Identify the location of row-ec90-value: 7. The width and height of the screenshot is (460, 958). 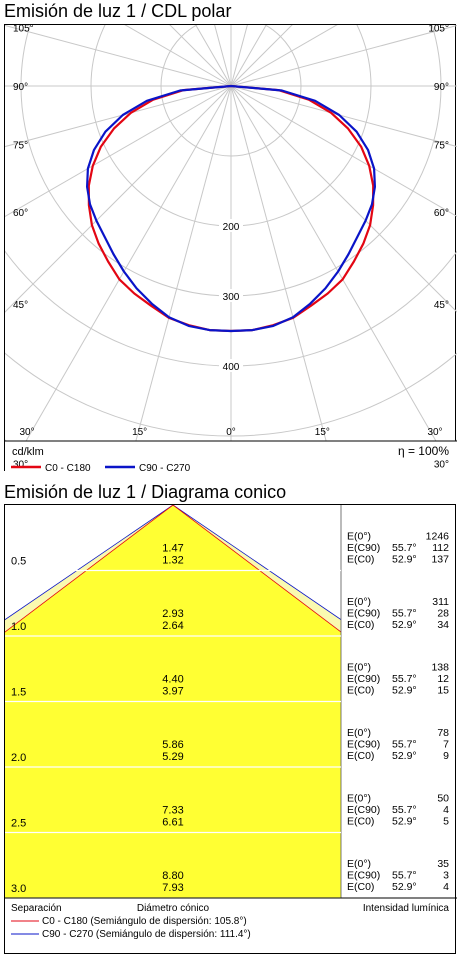
(446, 745).